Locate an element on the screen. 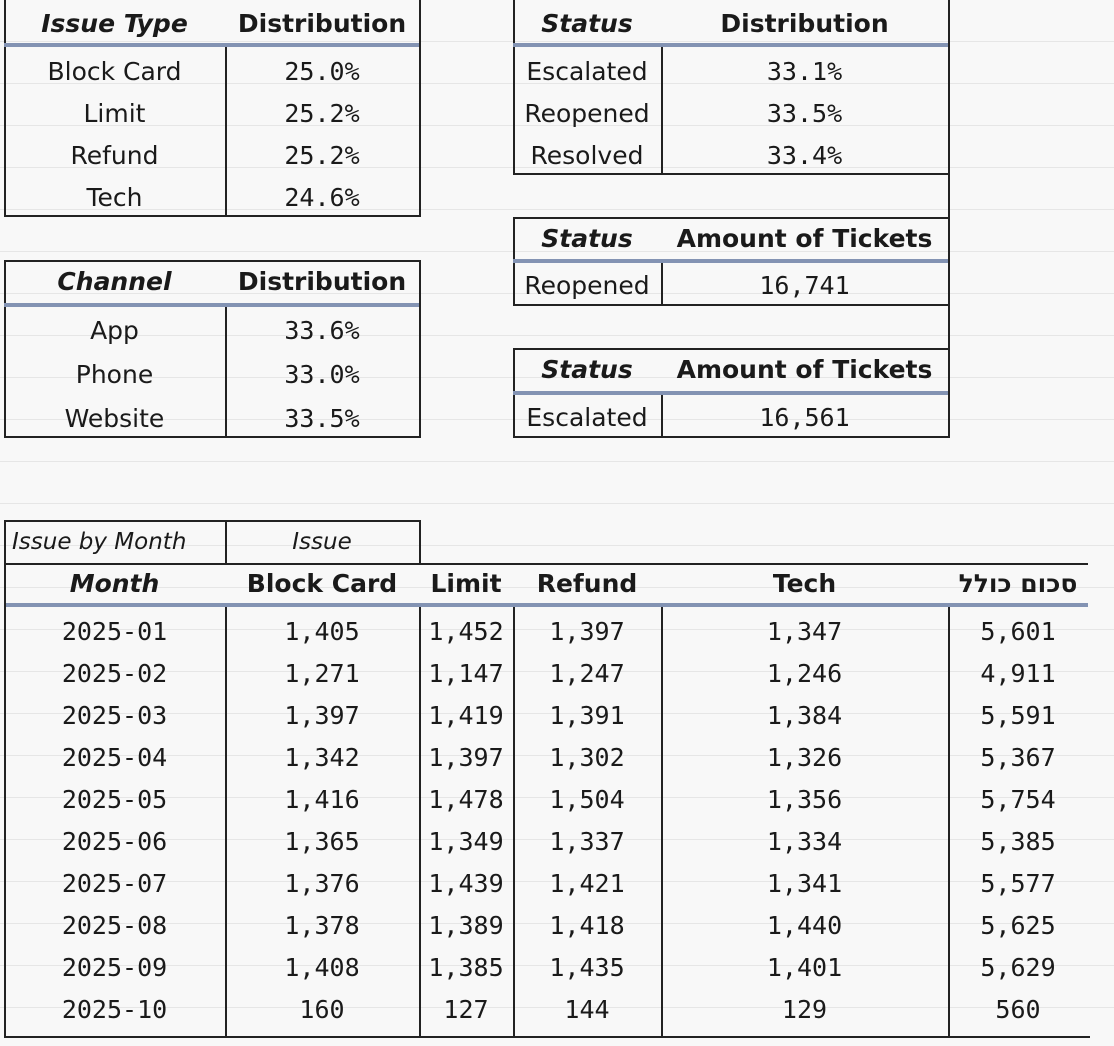 The height and width of the screenshot is (1046, 1114). channel-header-distribution: Distribution is located at coordinates (322, 281).